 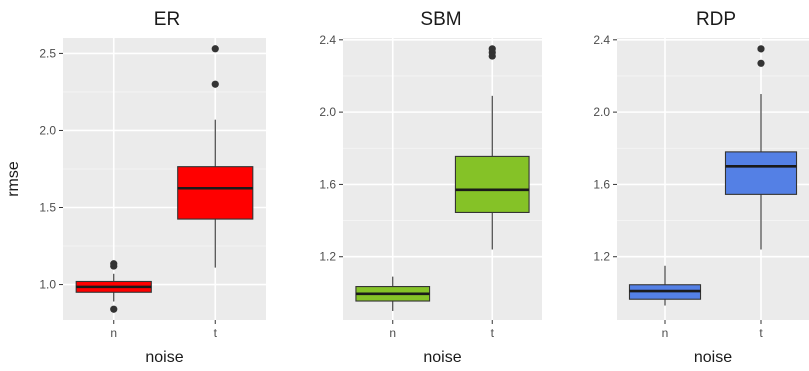 I want to click on y-tick-label: 1.0, so click(x=47, y=285).